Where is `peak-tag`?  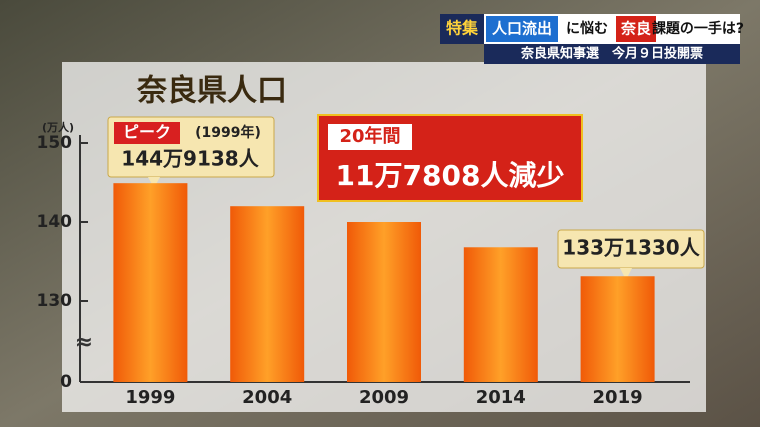 peak-tag is located at coordinates (147, 133).